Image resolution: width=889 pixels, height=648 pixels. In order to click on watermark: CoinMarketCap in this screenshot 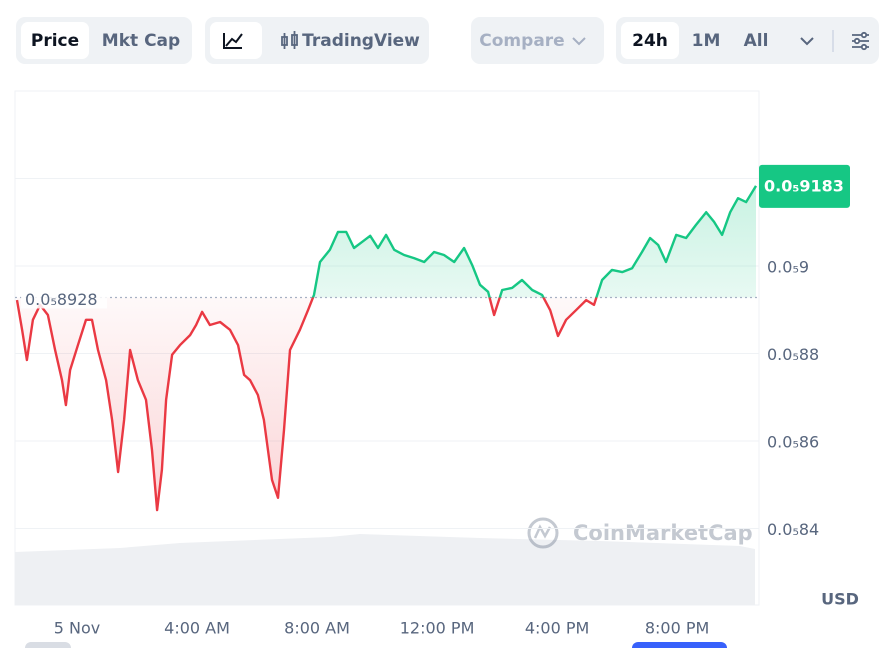, I will do `click(640, 533)`.